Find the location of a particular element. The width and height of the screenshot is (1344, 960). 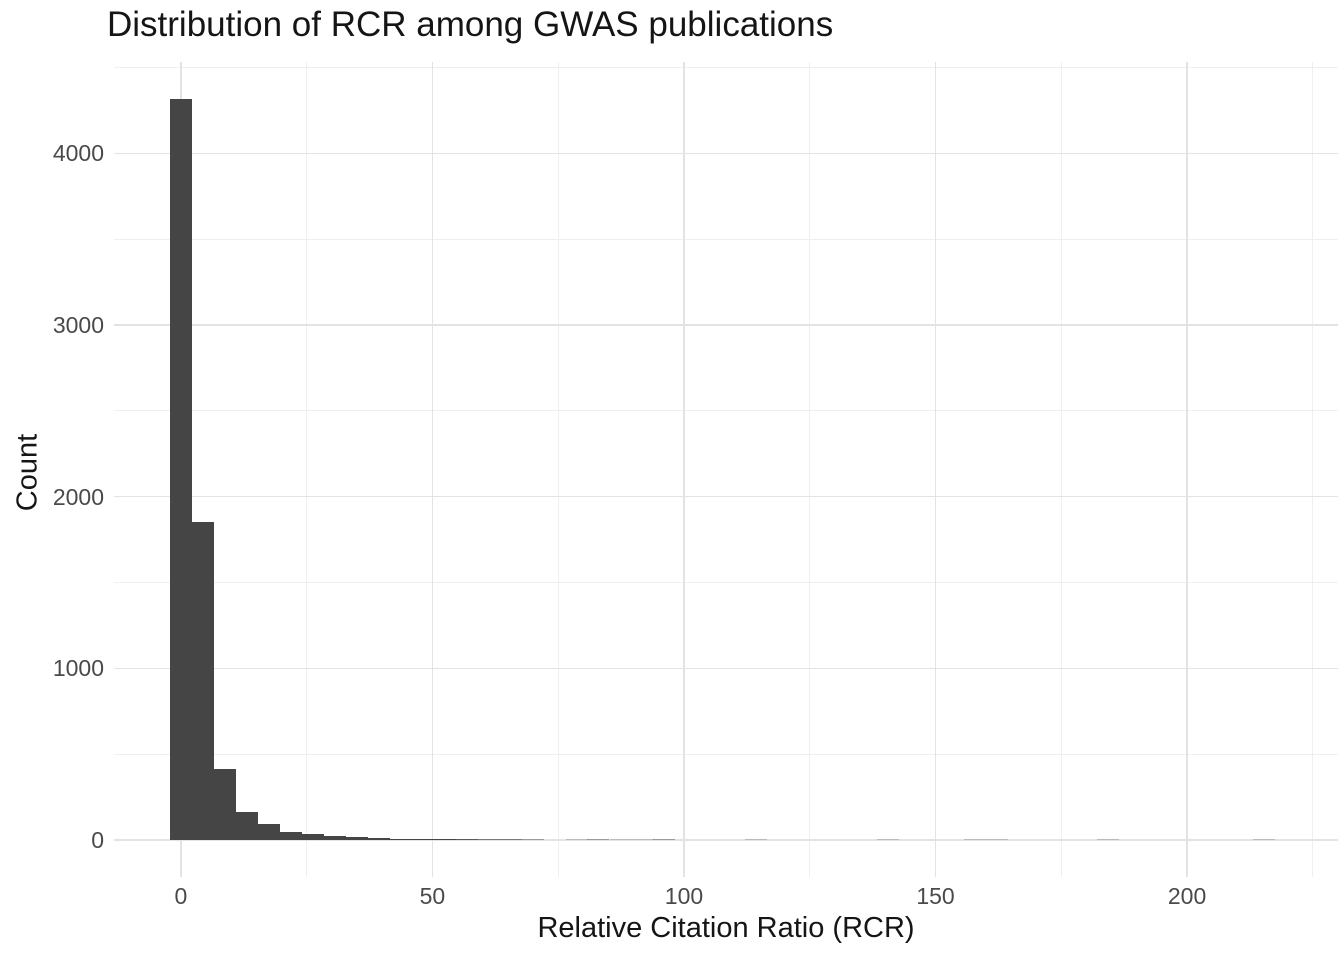

x-tick-label: 150 is located at coordinates (935, 896).